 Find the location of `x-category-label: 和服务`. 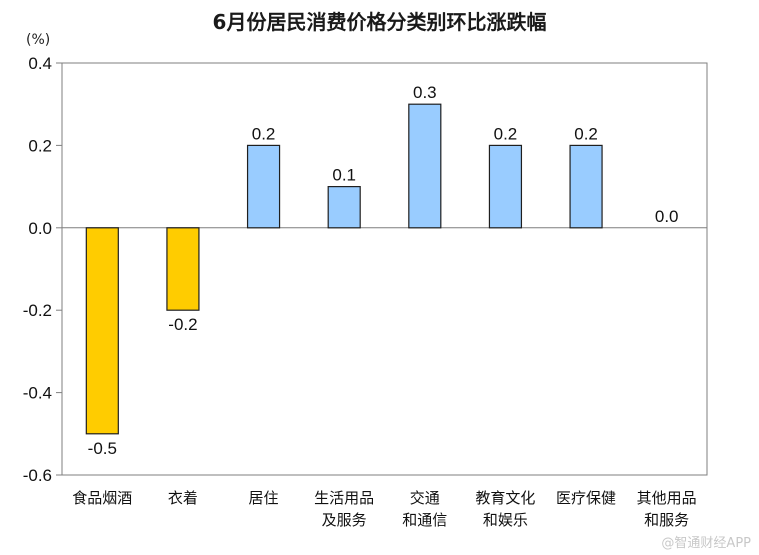

x-category-label: 和服务 is located at coordinates (666, 520).